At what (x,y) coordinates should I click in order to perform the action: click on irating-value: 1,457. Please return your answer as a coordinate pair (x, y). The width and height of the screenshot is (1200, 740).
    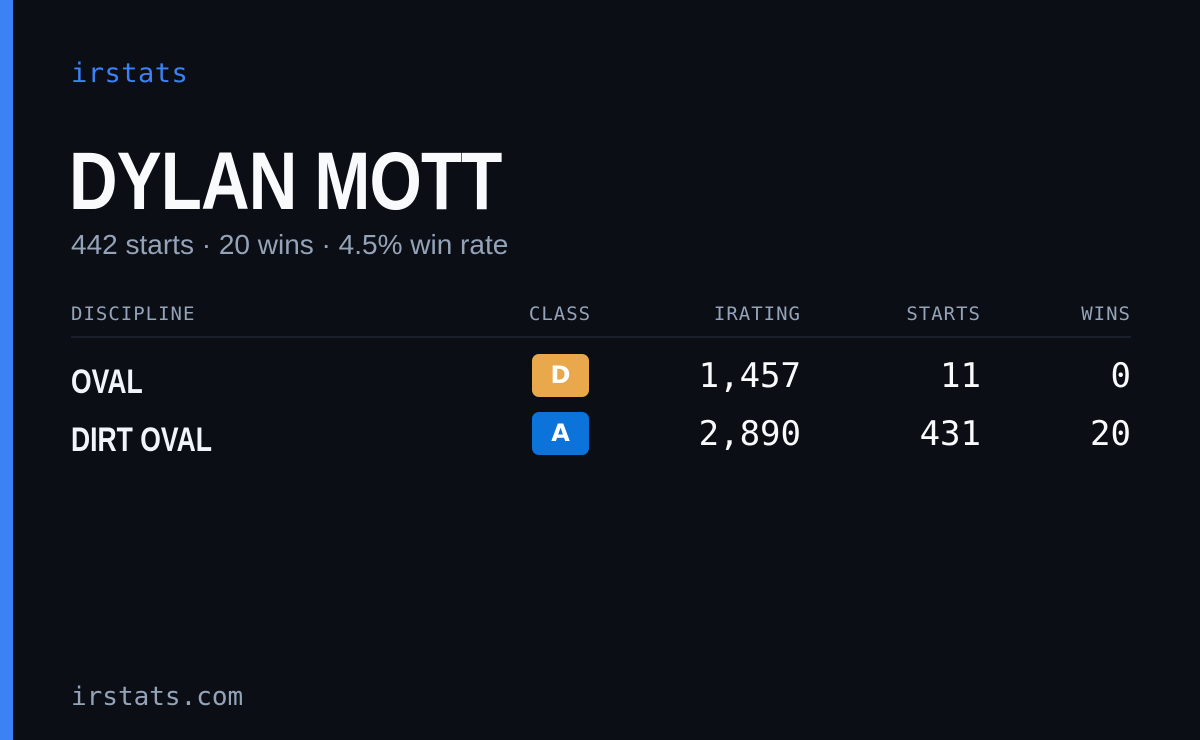
    Looking at the image, I should click on (749, 376).